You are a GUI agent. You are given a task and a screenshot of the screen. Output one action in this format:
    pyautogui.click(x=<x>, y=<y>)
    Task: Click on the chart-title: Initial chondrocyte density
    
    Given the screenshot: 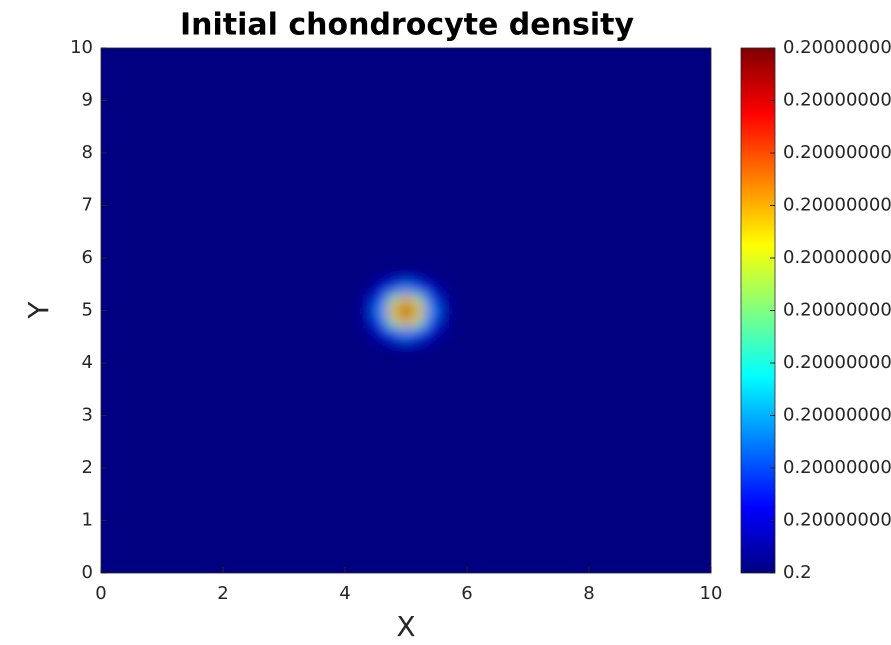 What is the action you would take?
    pyautogui.click(x=407, y=25)
    